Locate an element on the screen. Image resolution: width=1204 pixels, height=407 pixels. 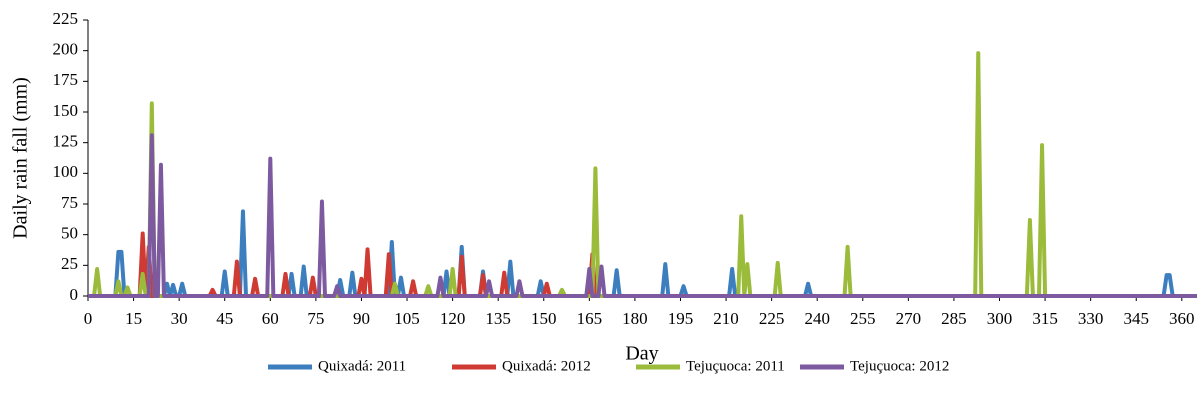
x-tick-label: 90 is located at coordinates (361, 318).